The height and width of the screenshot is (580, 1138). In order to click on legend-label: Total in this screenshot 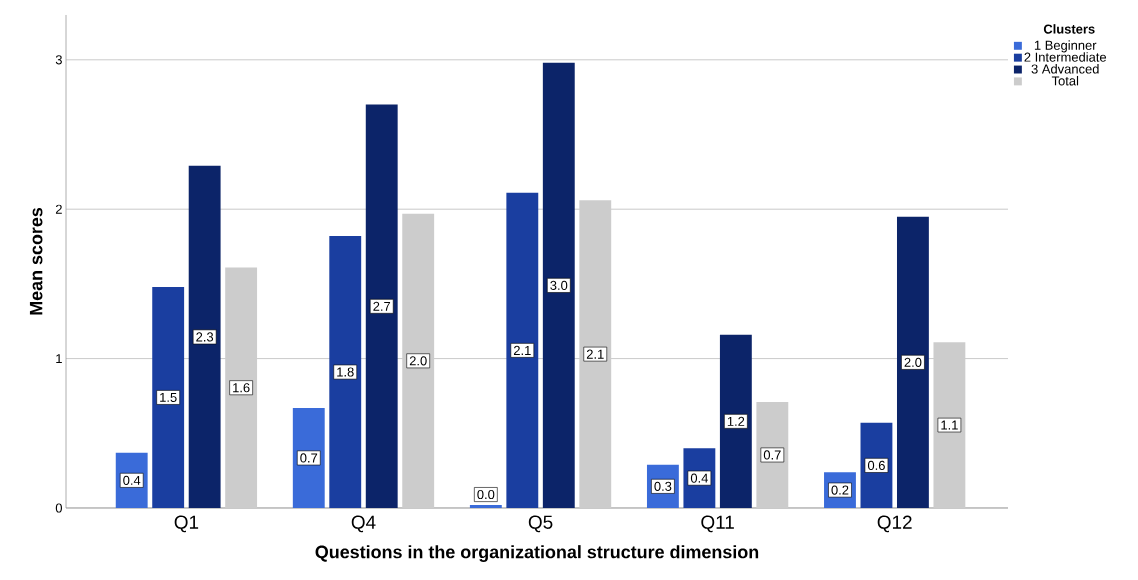, I will do `click(1065, 80)`.